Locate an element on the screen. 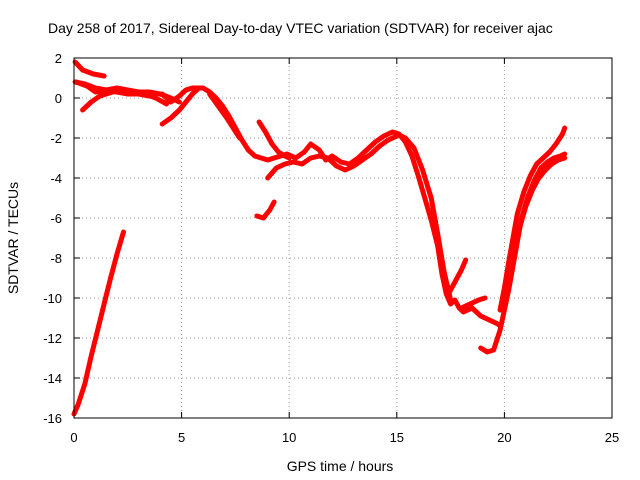 The height and width of the screenshot is (480, 640). x-tick-label: 25 is located at coordinates (612, 437).